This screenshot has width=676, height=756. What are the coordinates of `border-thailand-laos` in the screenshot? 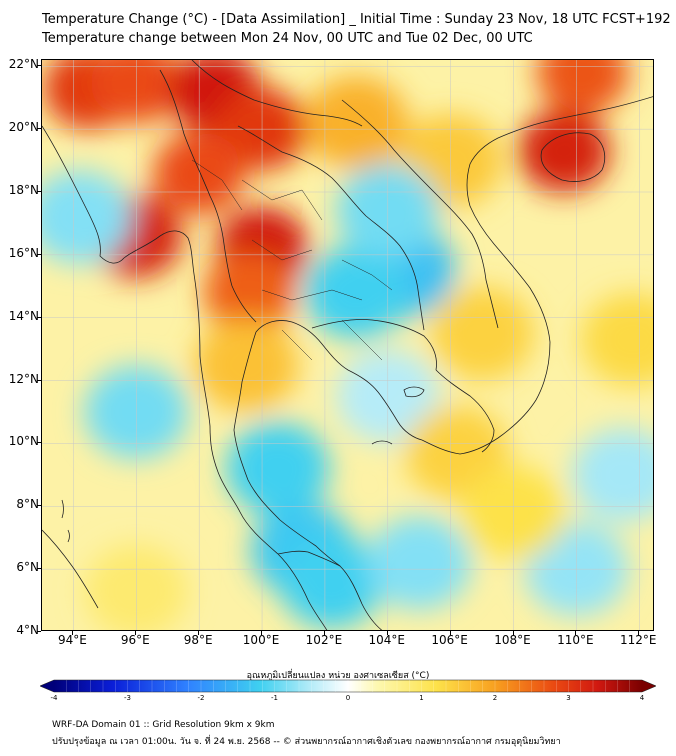 It's located at (331, 228).